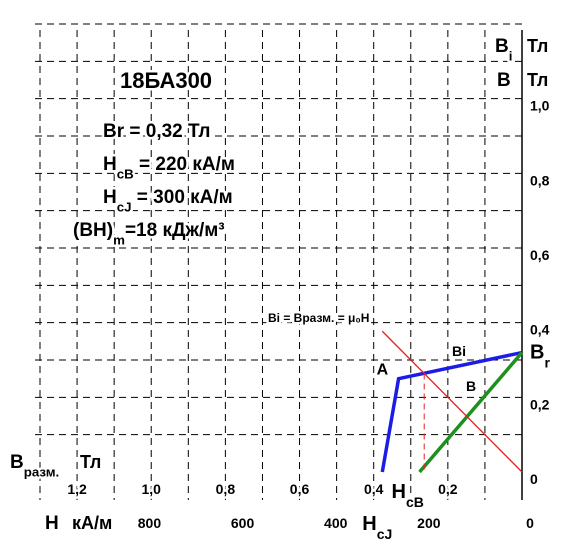 The image size is (576, 547). What do you see at coordinates (125, 174) in the screenshot?
I see `param-part: cB` at bounding box center [125, 174].